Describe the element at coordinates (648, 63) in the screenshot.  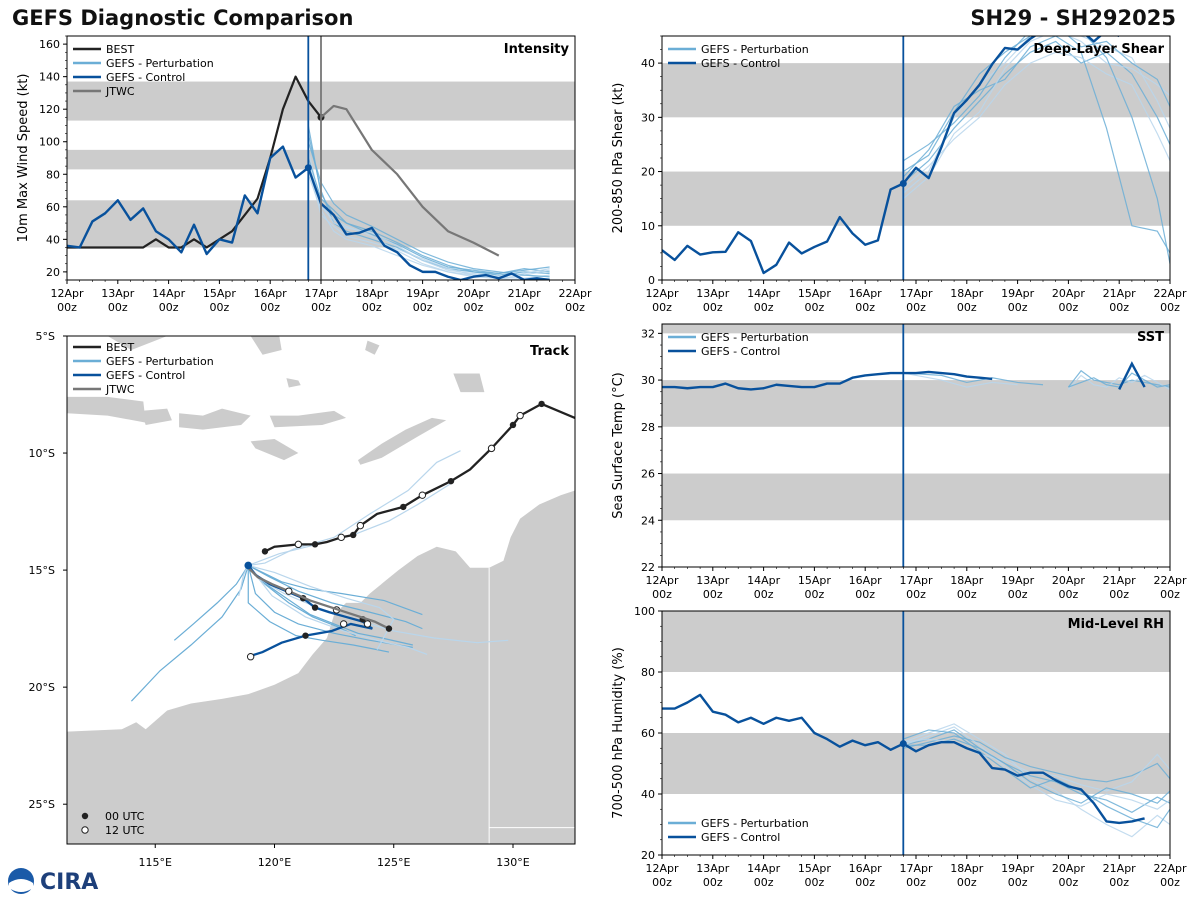
I see `shear-ytick-label: 40` at that location.